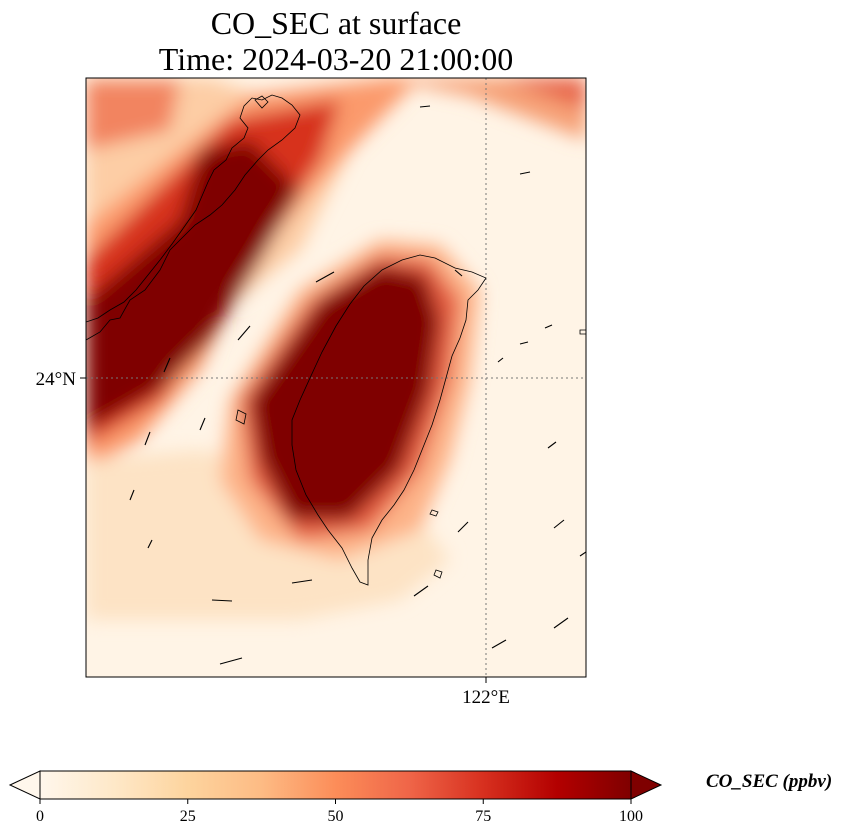 Image resolution: width=854 pixels, height=836 pixels. What do you see at coordinates (261, 102) in the screenshot?
I see `island-matsu` at bounding box center [261, 102].